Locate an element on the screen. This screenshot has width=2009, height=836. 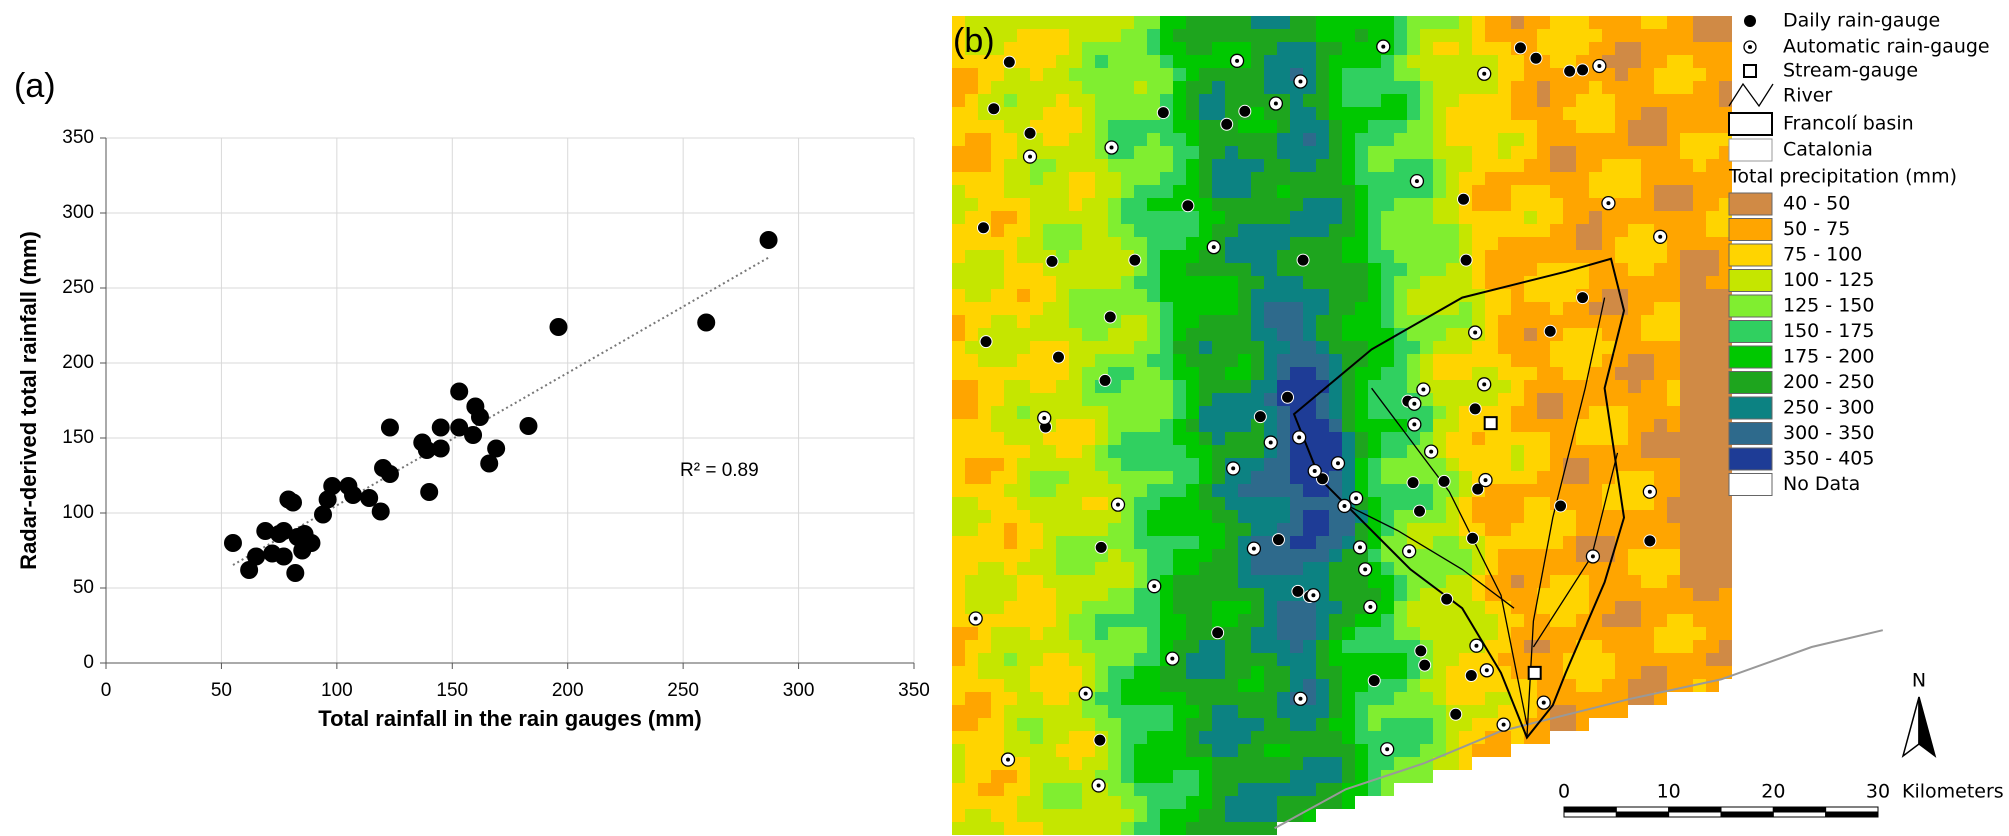
legend-label: 150 - 175 is located at coordinates (1828, 331).